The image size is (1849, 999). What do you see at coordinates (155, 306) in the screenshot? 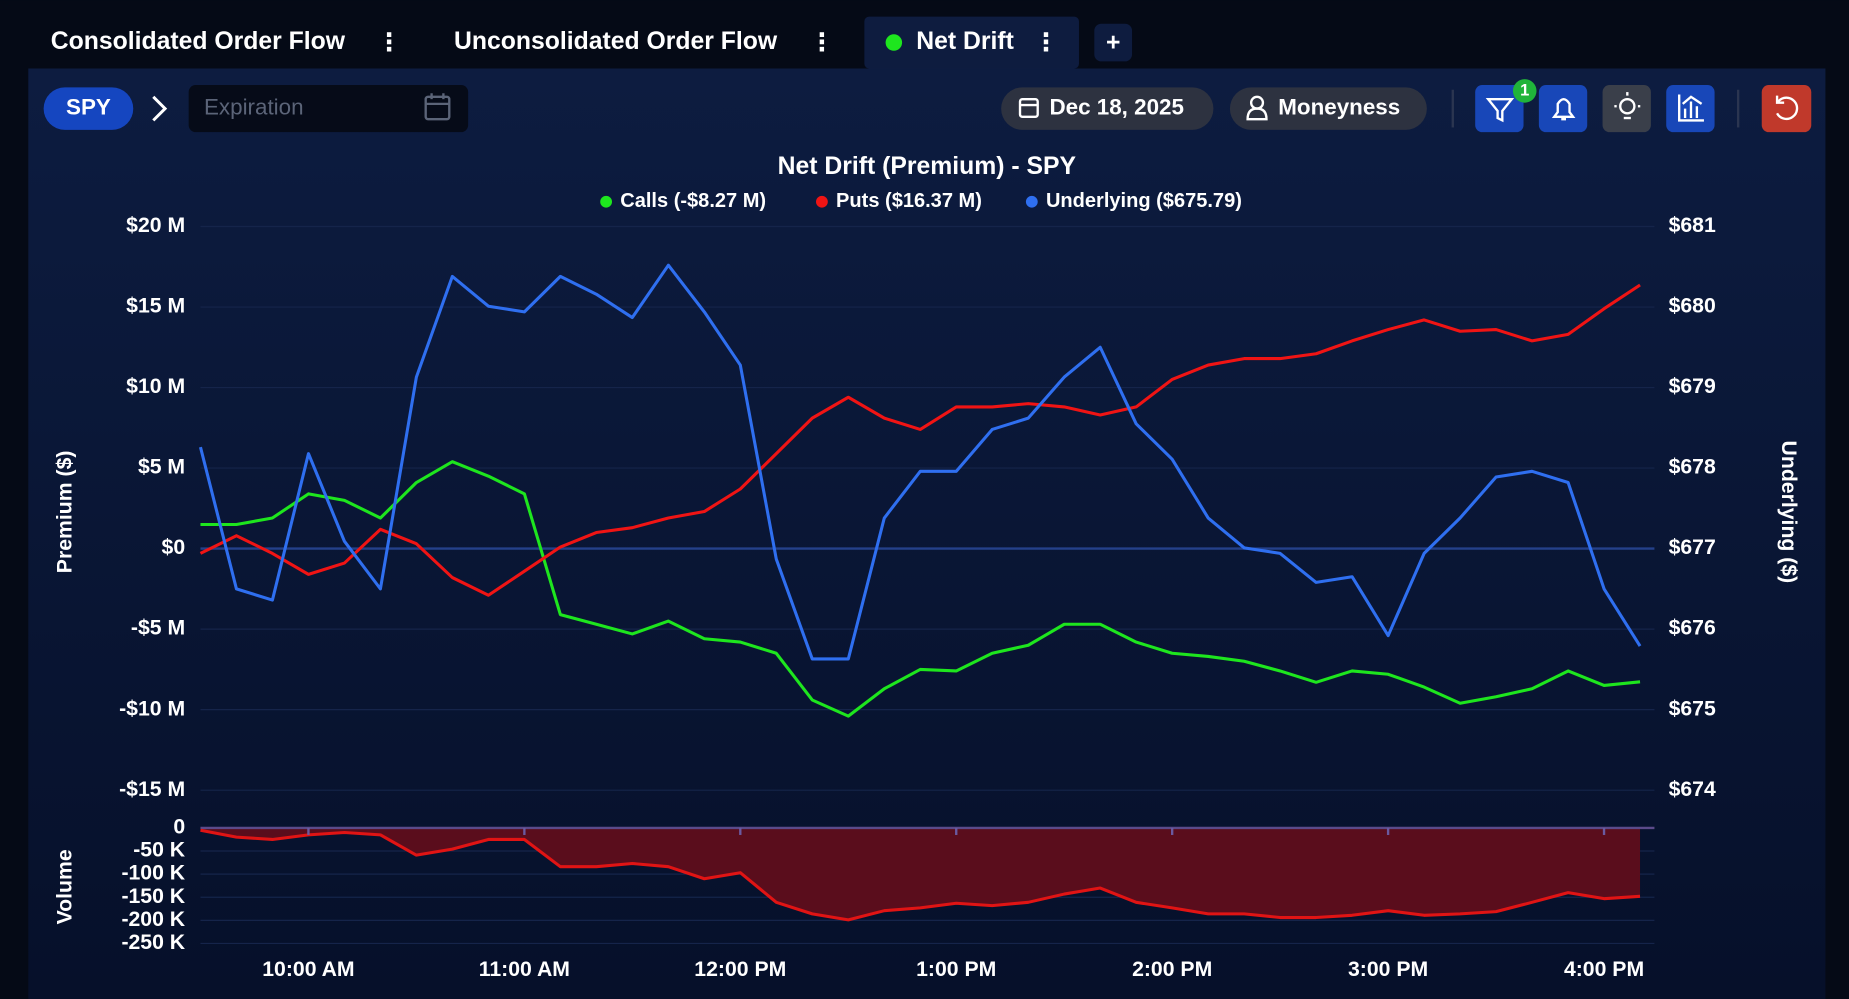
I see `y-tick-label: $15 M` at bounding box center [155, 306].